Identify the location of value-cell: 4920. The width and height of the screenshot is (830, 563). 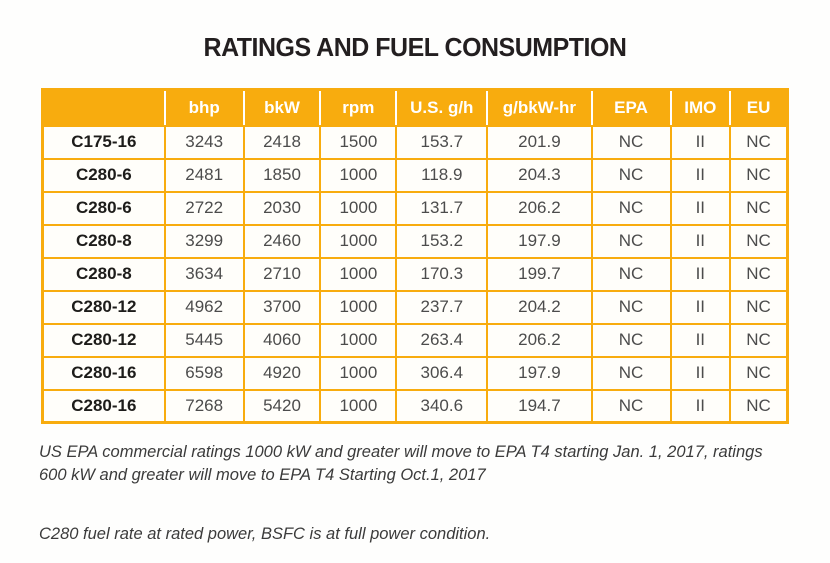
(282, 373).